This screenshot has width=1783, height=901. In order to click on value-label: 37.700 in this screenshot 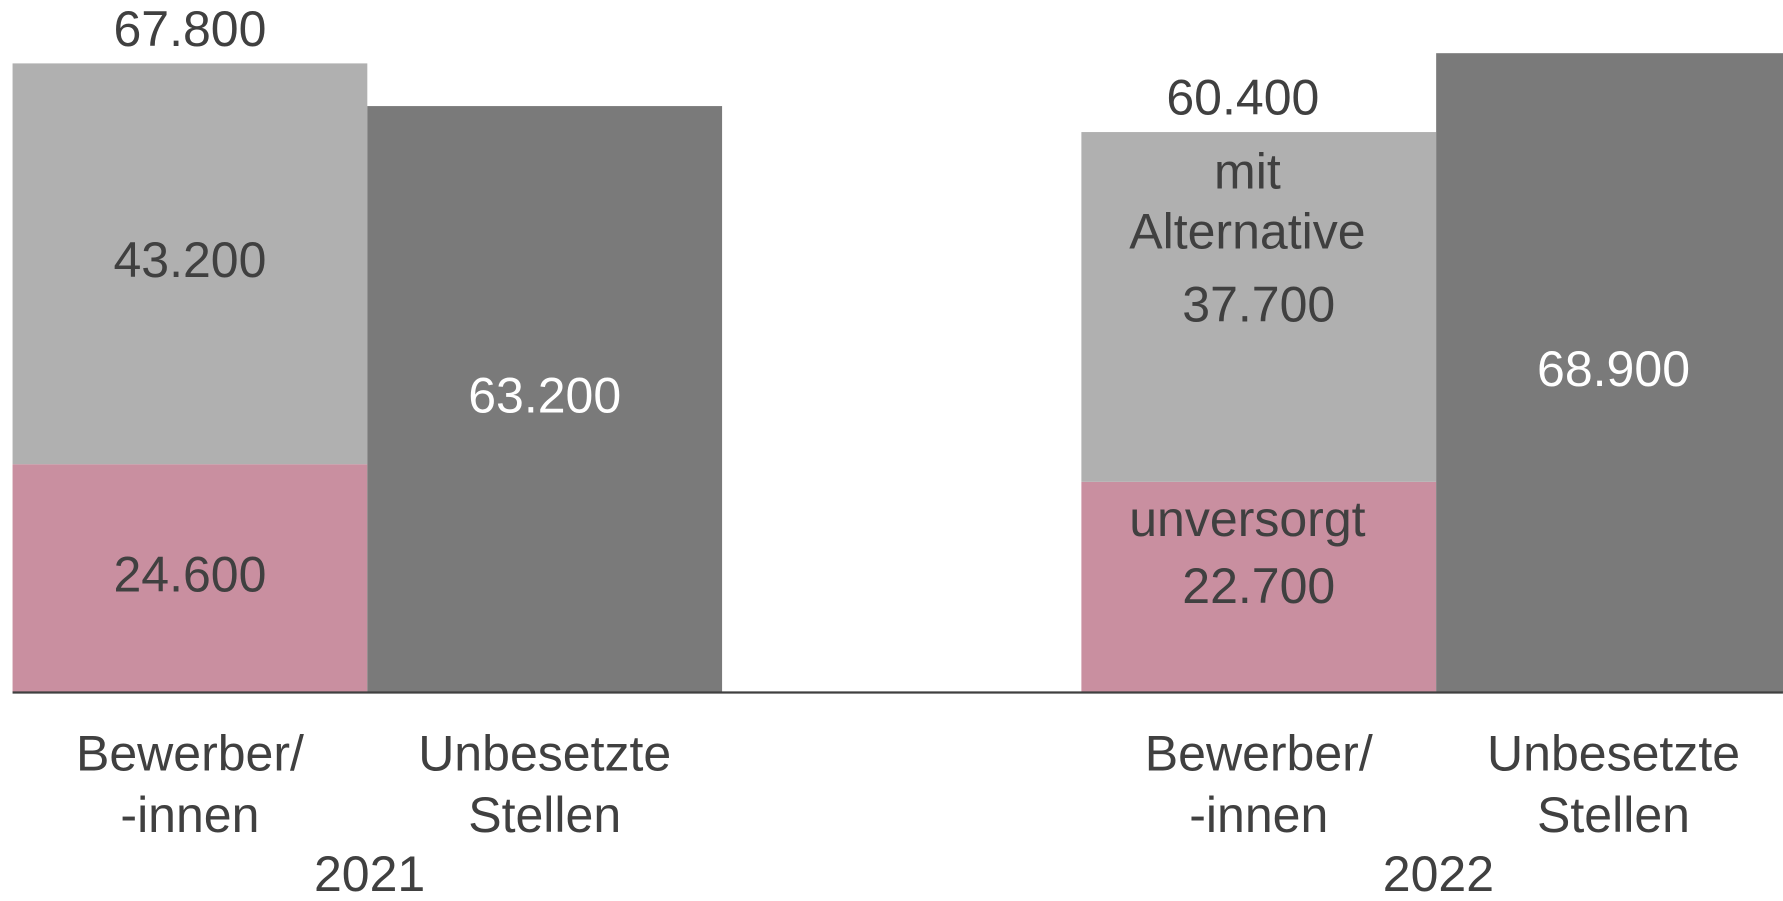, I will do `click(1258, 305)`.